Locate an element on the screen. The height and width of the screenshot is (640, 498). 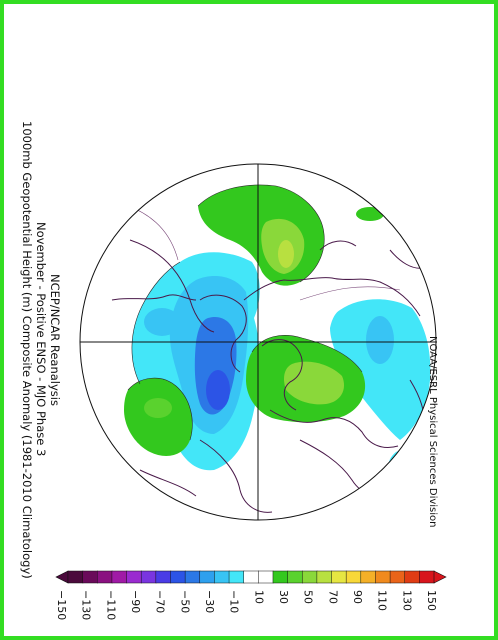
colorbar-tick-label: −30 is located at coordinates (209, 602).